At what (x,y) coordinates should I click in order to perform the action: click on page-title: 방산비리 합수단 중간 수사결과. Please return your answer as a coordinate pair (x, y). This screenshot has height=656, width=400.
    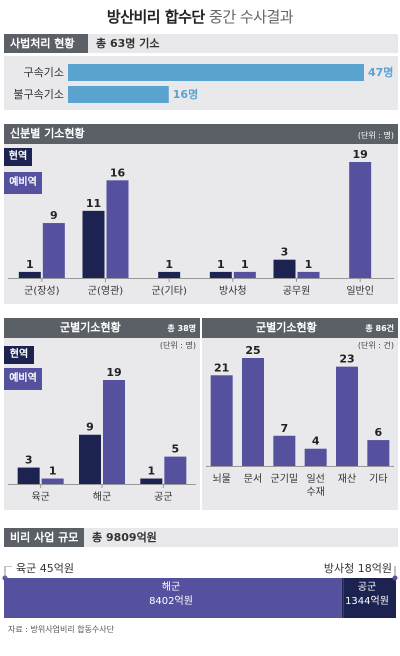
    Looking at the image, I should click on (200, 16).